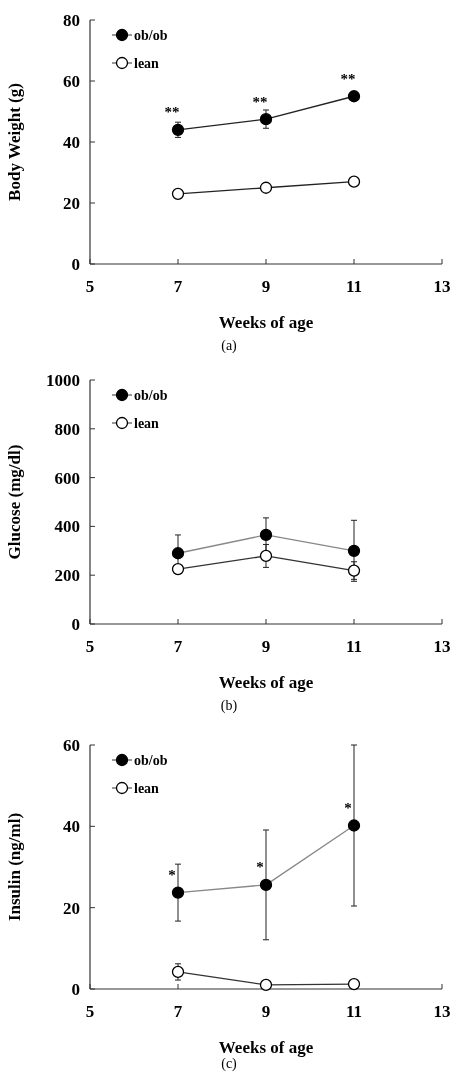 Image resolution: width=458 pixels, height=1078 pixels. What do you see at coordinates (14, 502) in the screenshot?
I see `y-axis-title: Glucose (mg/dl)` at bounding box center [14, 502].